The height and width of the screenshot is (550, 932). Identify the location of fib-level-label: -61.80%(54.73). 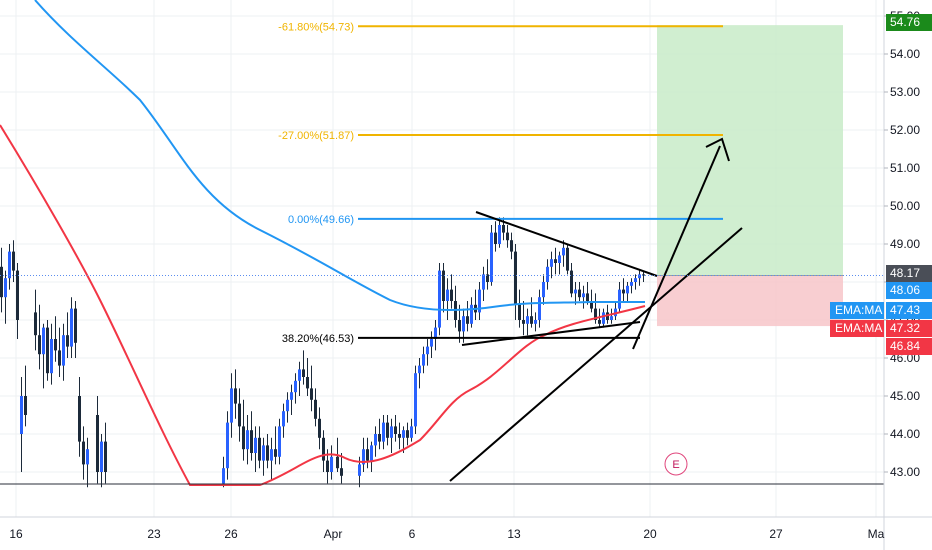
(316, 27).